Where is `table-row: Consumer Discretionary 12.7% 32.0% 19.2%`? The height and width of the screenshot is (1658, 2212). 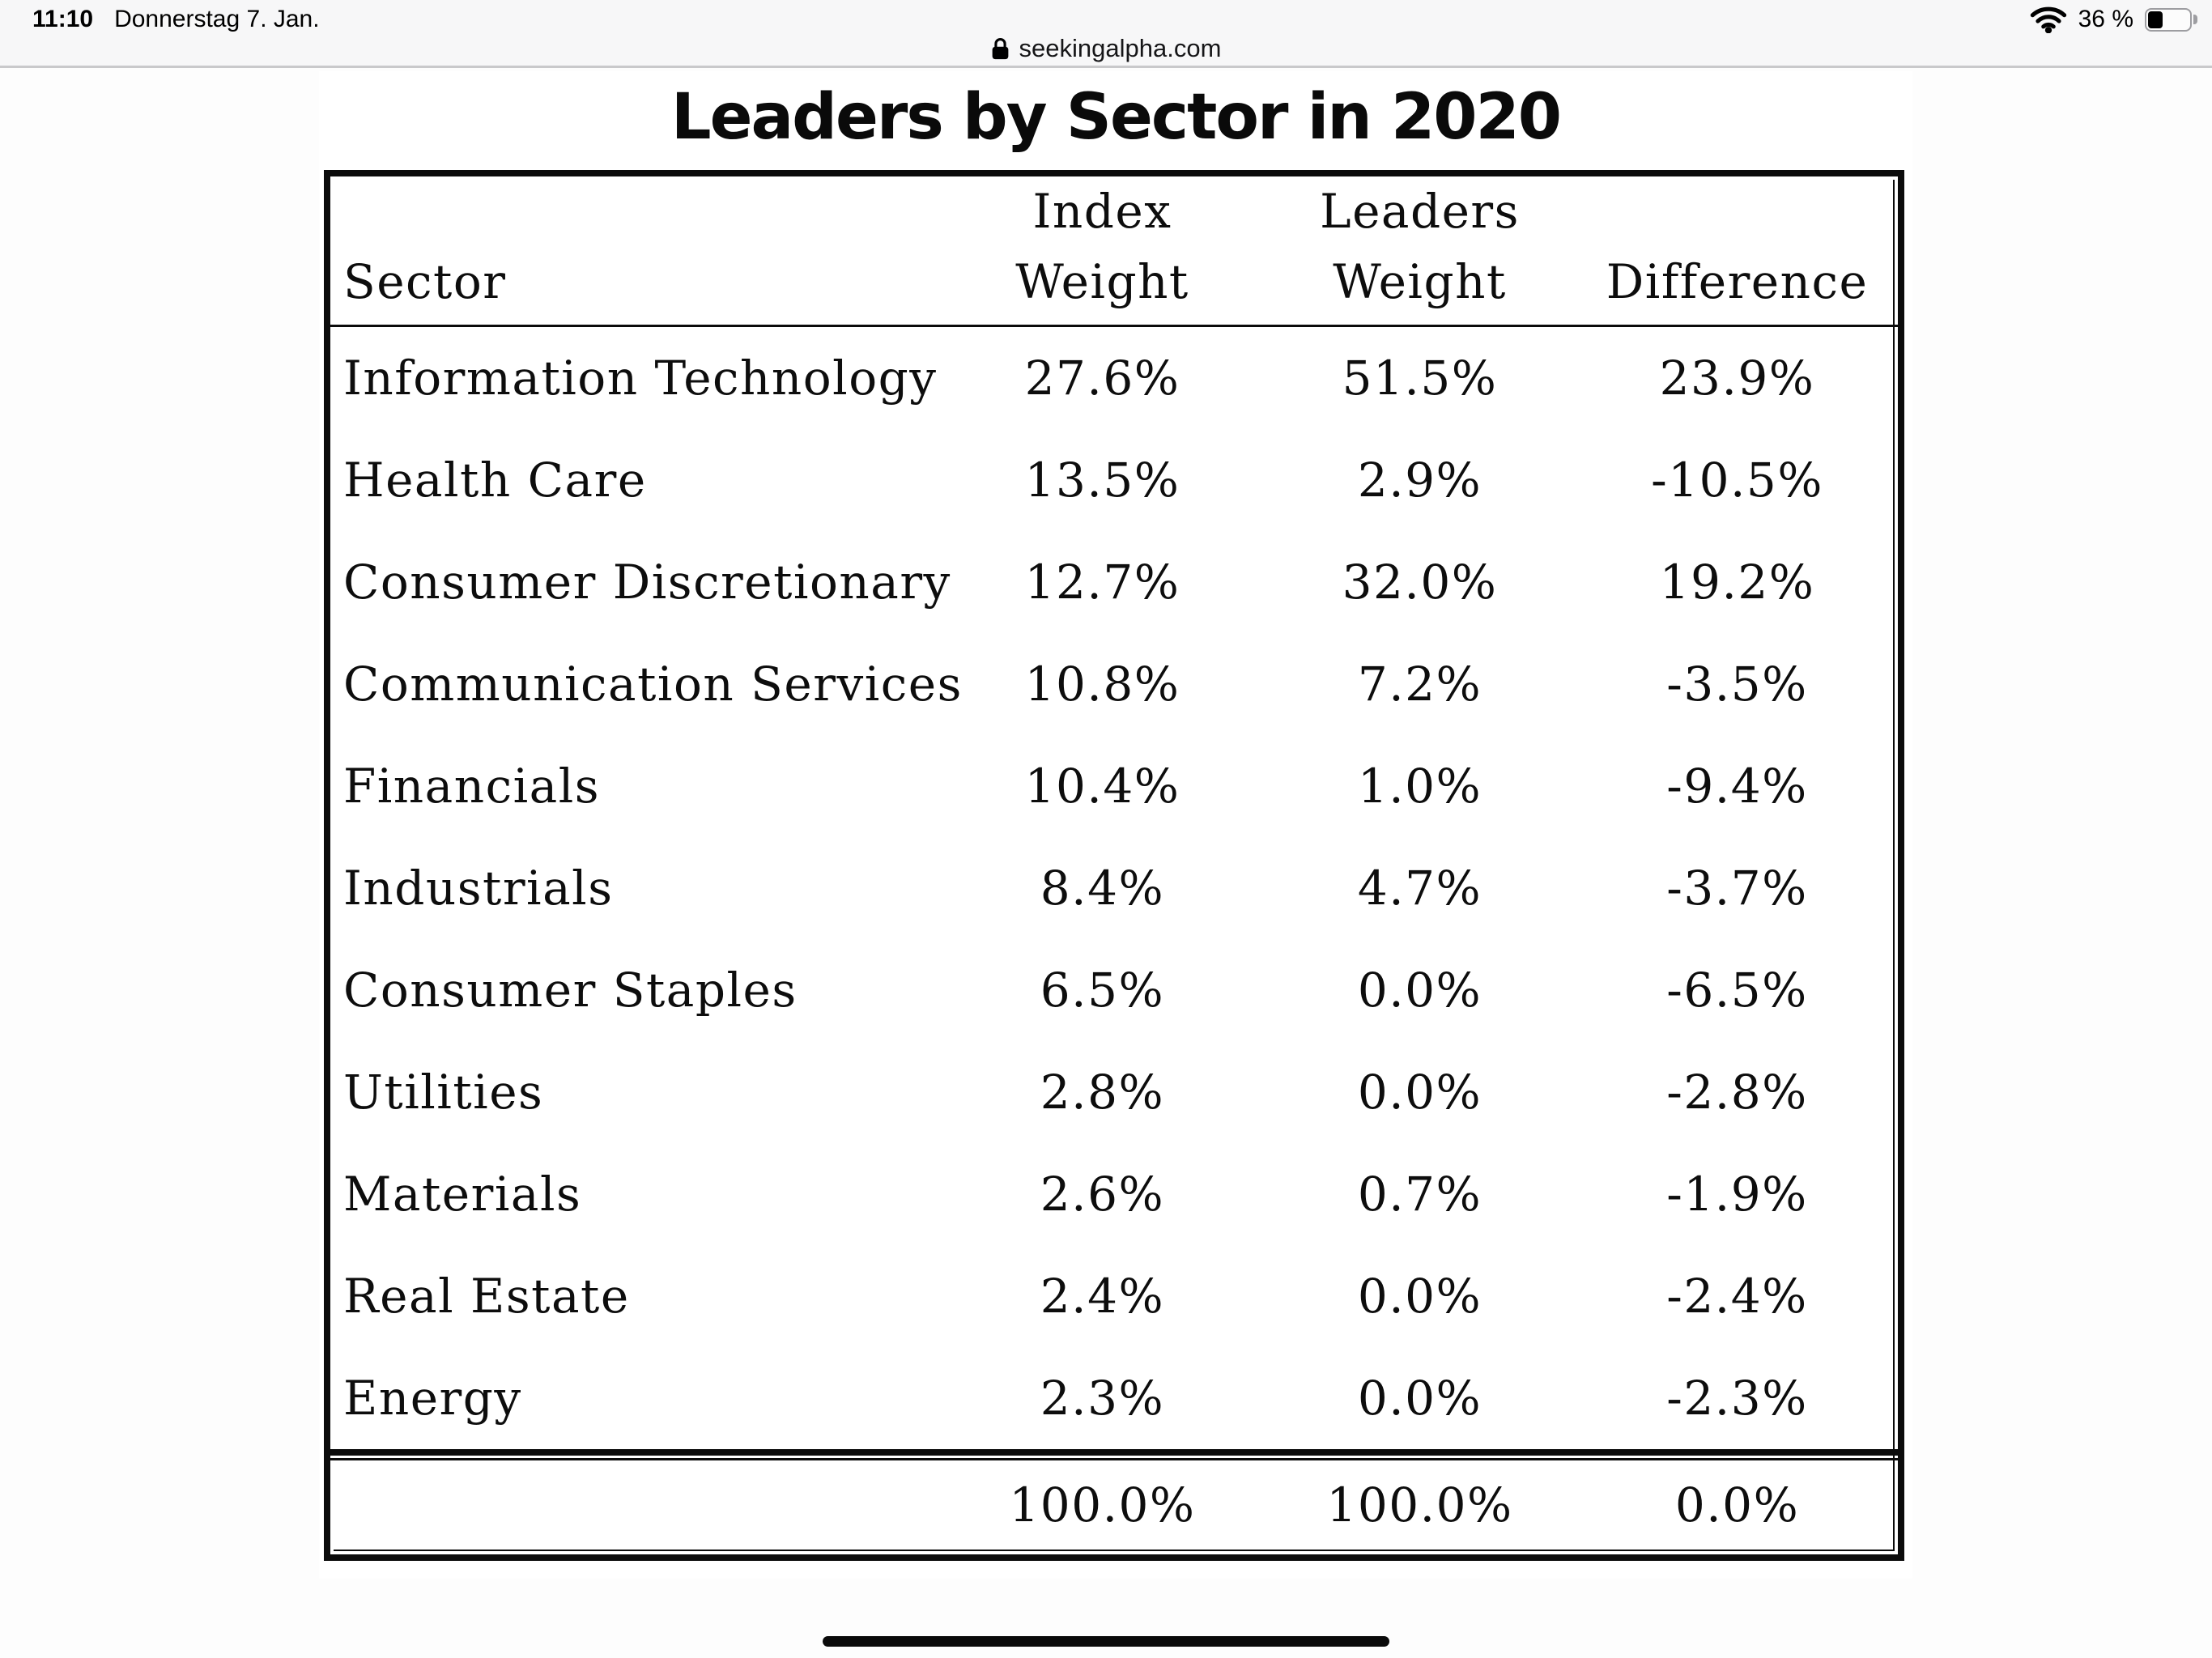 table-row: Consumer Discretionary 12.7% 32.0% 19.2% is located at coordinates (1114, 582).